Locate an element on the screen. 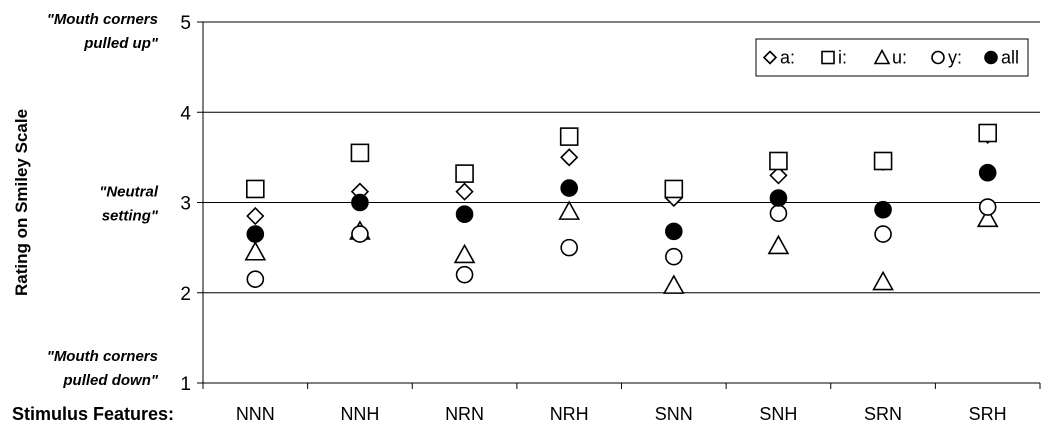 Image resolution: width=1053 pixels, height=433 pixels. legend-layer: a: i: u: y: all is located at coordinates (892, 57).